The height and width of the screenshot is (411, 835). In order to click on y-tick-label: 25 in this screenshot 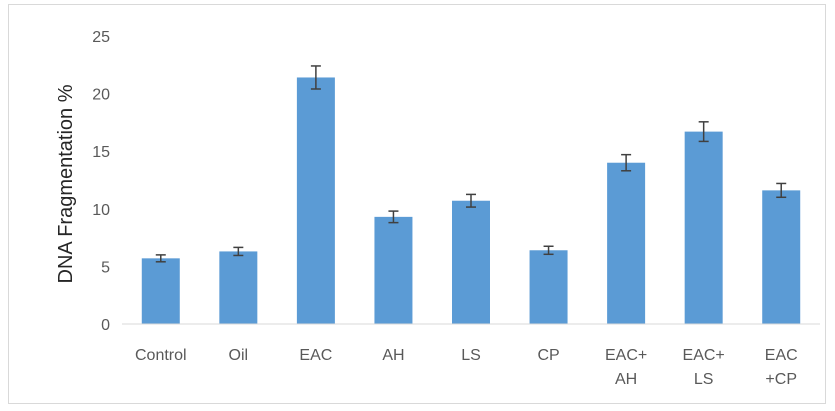, I will do `click(101, 37)`.